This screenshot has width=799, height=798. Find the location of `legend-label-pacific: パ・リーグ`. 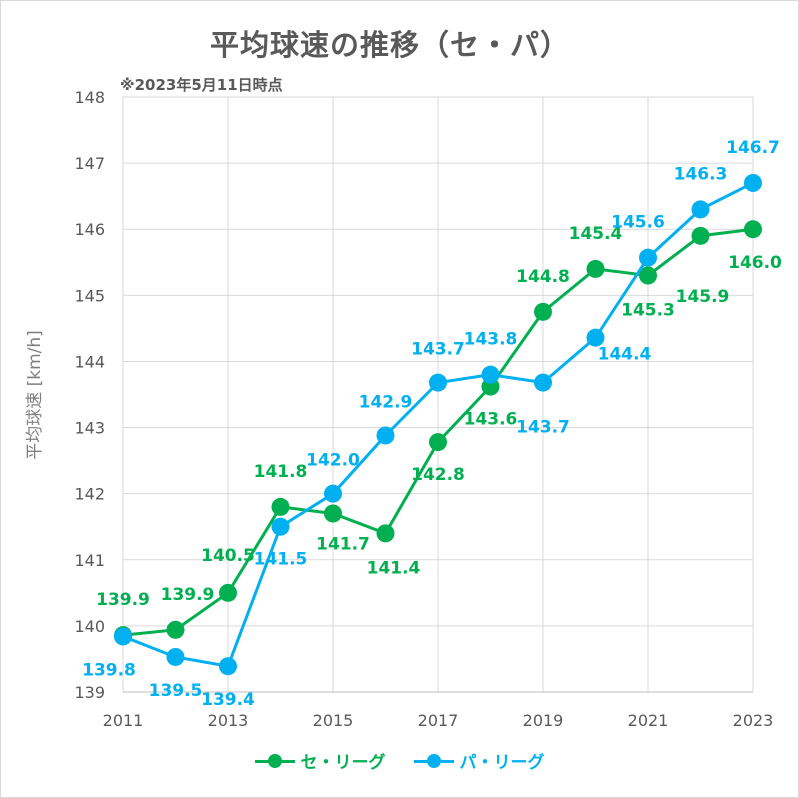

legend-label-pacific: パ・リーグ is located at coordinates (502, 763).